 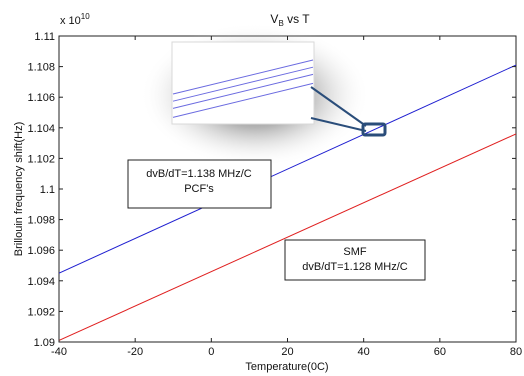 I want to click on x-tick-label: 40, so click(x=364, y=352).